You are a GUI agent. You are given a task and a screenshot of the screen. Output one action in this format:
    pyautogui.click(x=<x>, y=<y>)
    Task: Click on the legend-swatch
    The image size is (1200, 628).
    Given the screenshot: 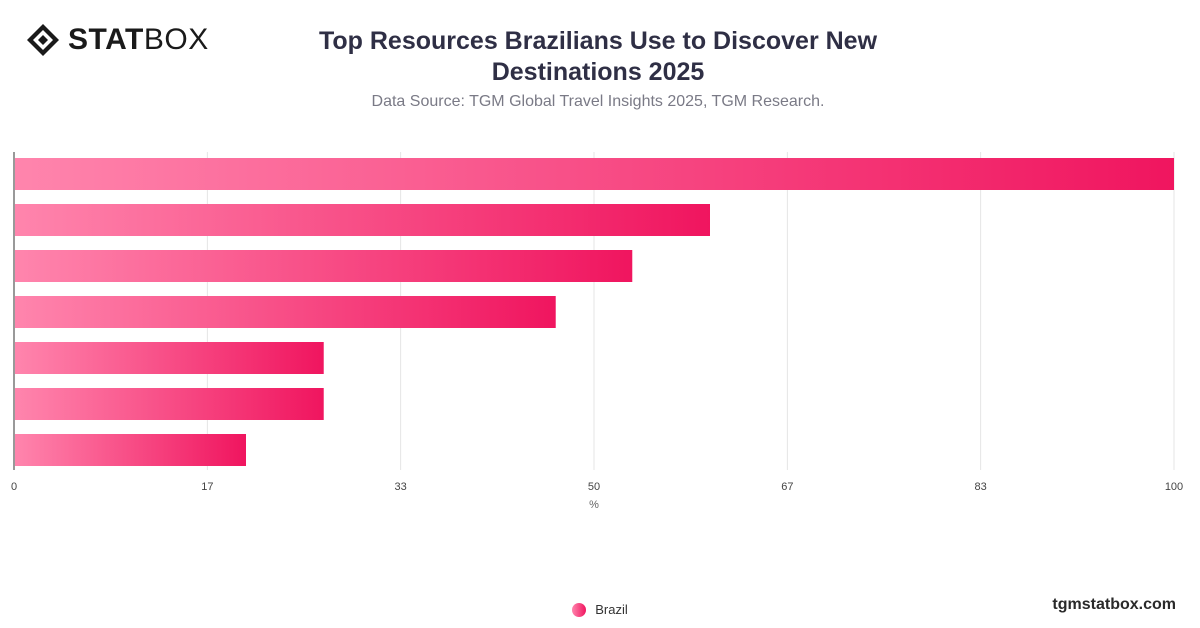 What is the action you would take?
    pyautogui.click(x=579, y=609)
    